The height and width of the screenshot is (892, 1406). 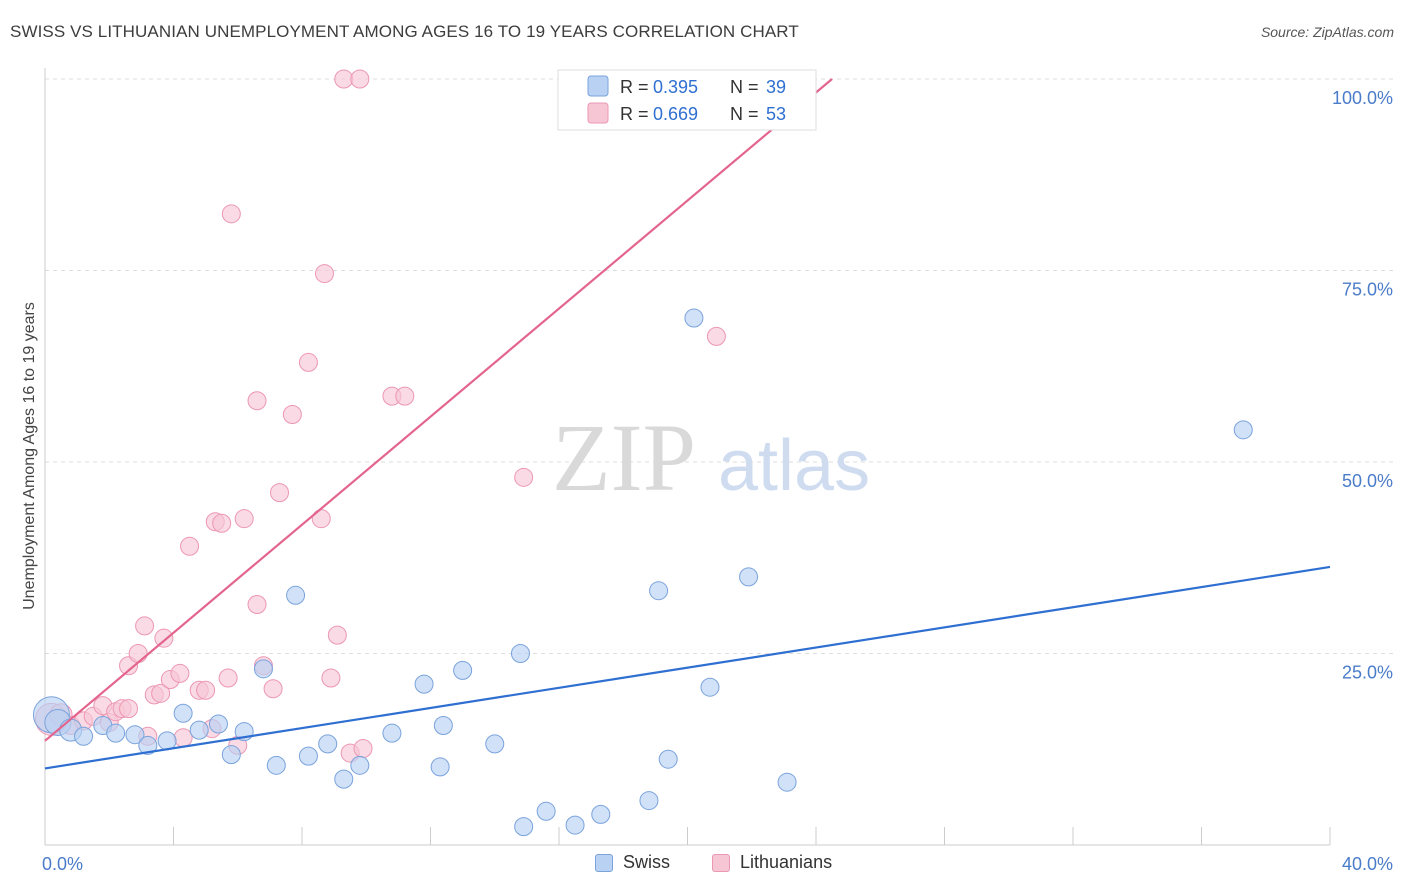 What do you see at coordinates (687, 100) in the screenshot?
I see `legend-box: R = 0.395 N = 39 R = 0.669 N = 53` at bounding box center [687, 100].